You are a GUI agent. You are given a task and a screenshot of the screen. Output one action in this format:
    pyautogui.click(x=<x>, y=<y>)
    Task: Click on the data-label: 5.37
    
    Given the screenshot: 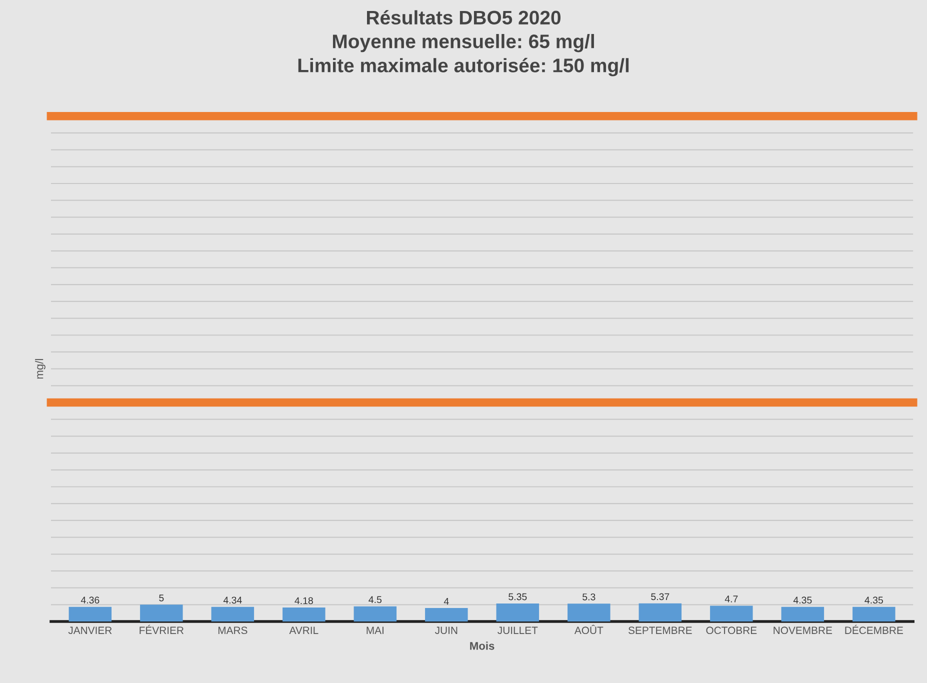 What is the action you would take?
    pyautogui.click(x=660, y=596)
    